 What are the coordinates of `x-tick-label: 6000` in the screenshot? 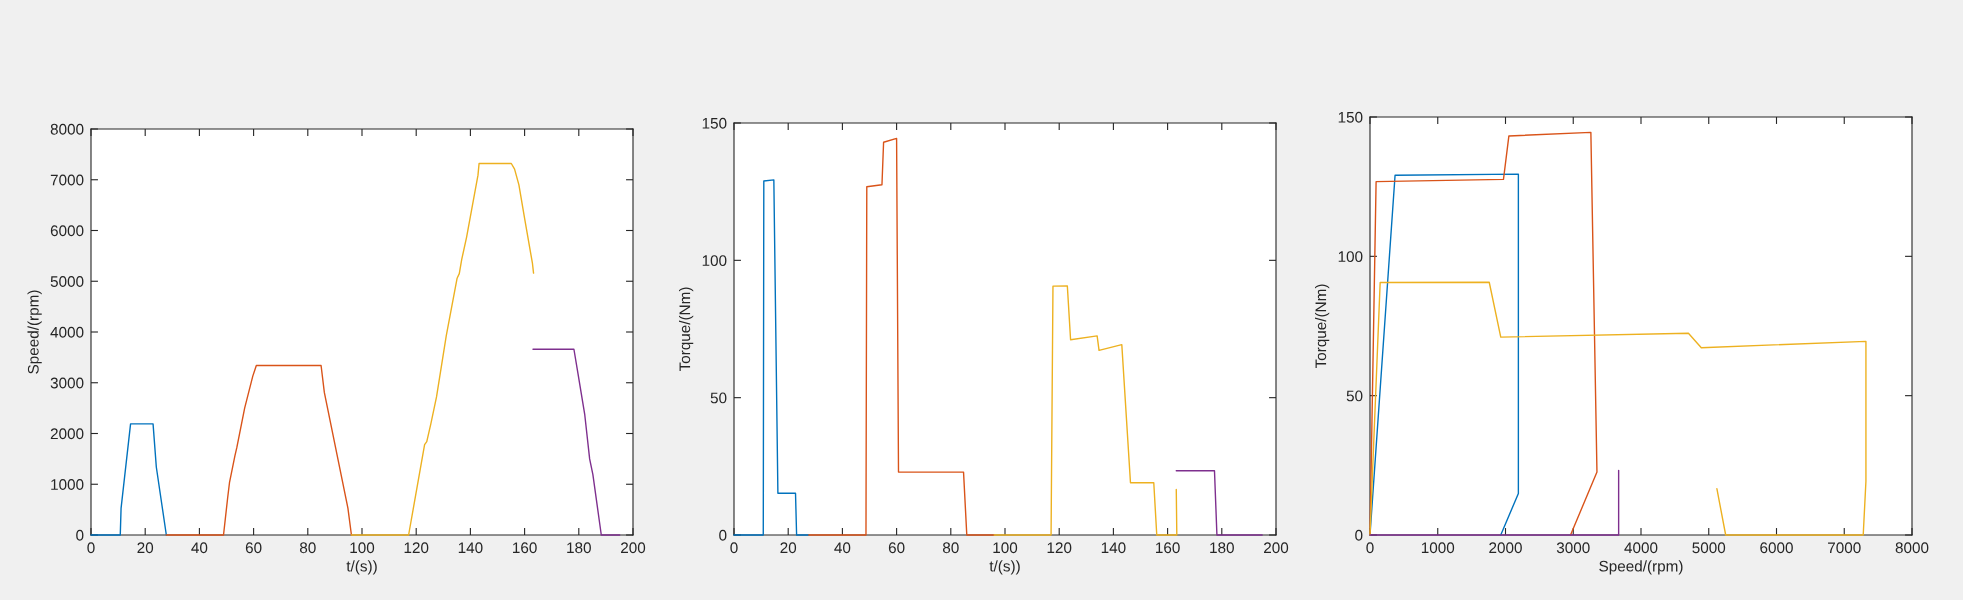 It's located at (1776, 548).